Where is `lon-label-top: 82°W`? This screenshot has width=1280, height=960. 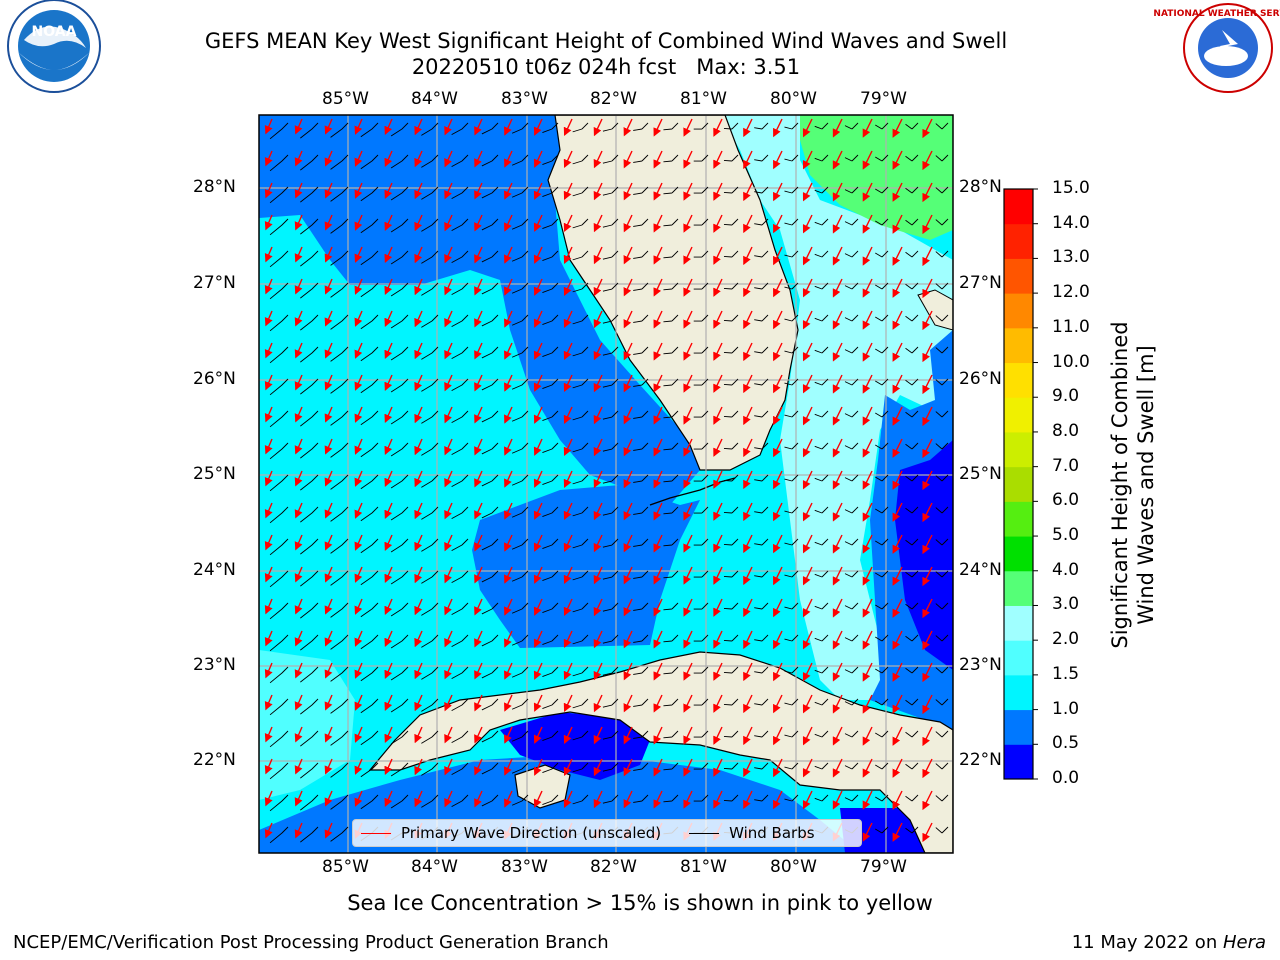 lon-label-top: 82°W is located at coordinates (613, 99).